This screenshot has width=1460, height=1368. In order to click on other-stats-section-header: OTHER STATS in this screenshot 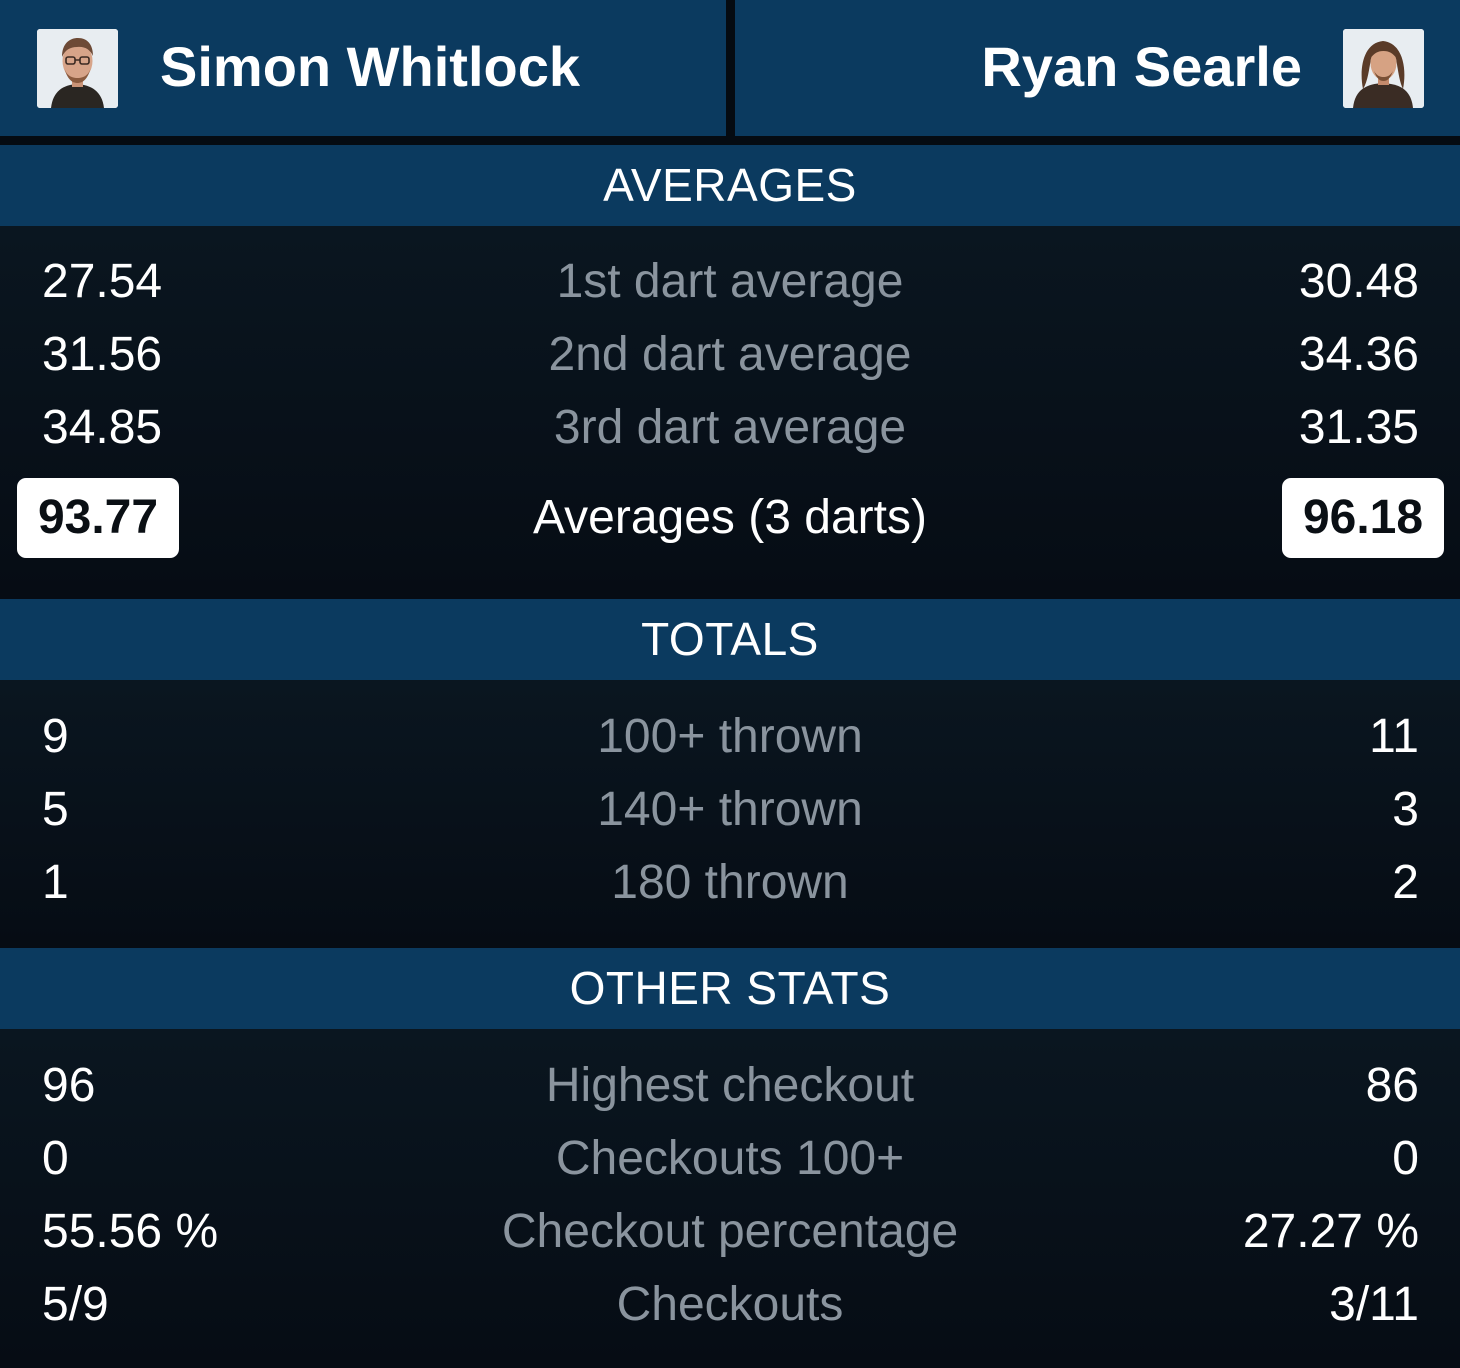, I will do `click(730, 988)`.